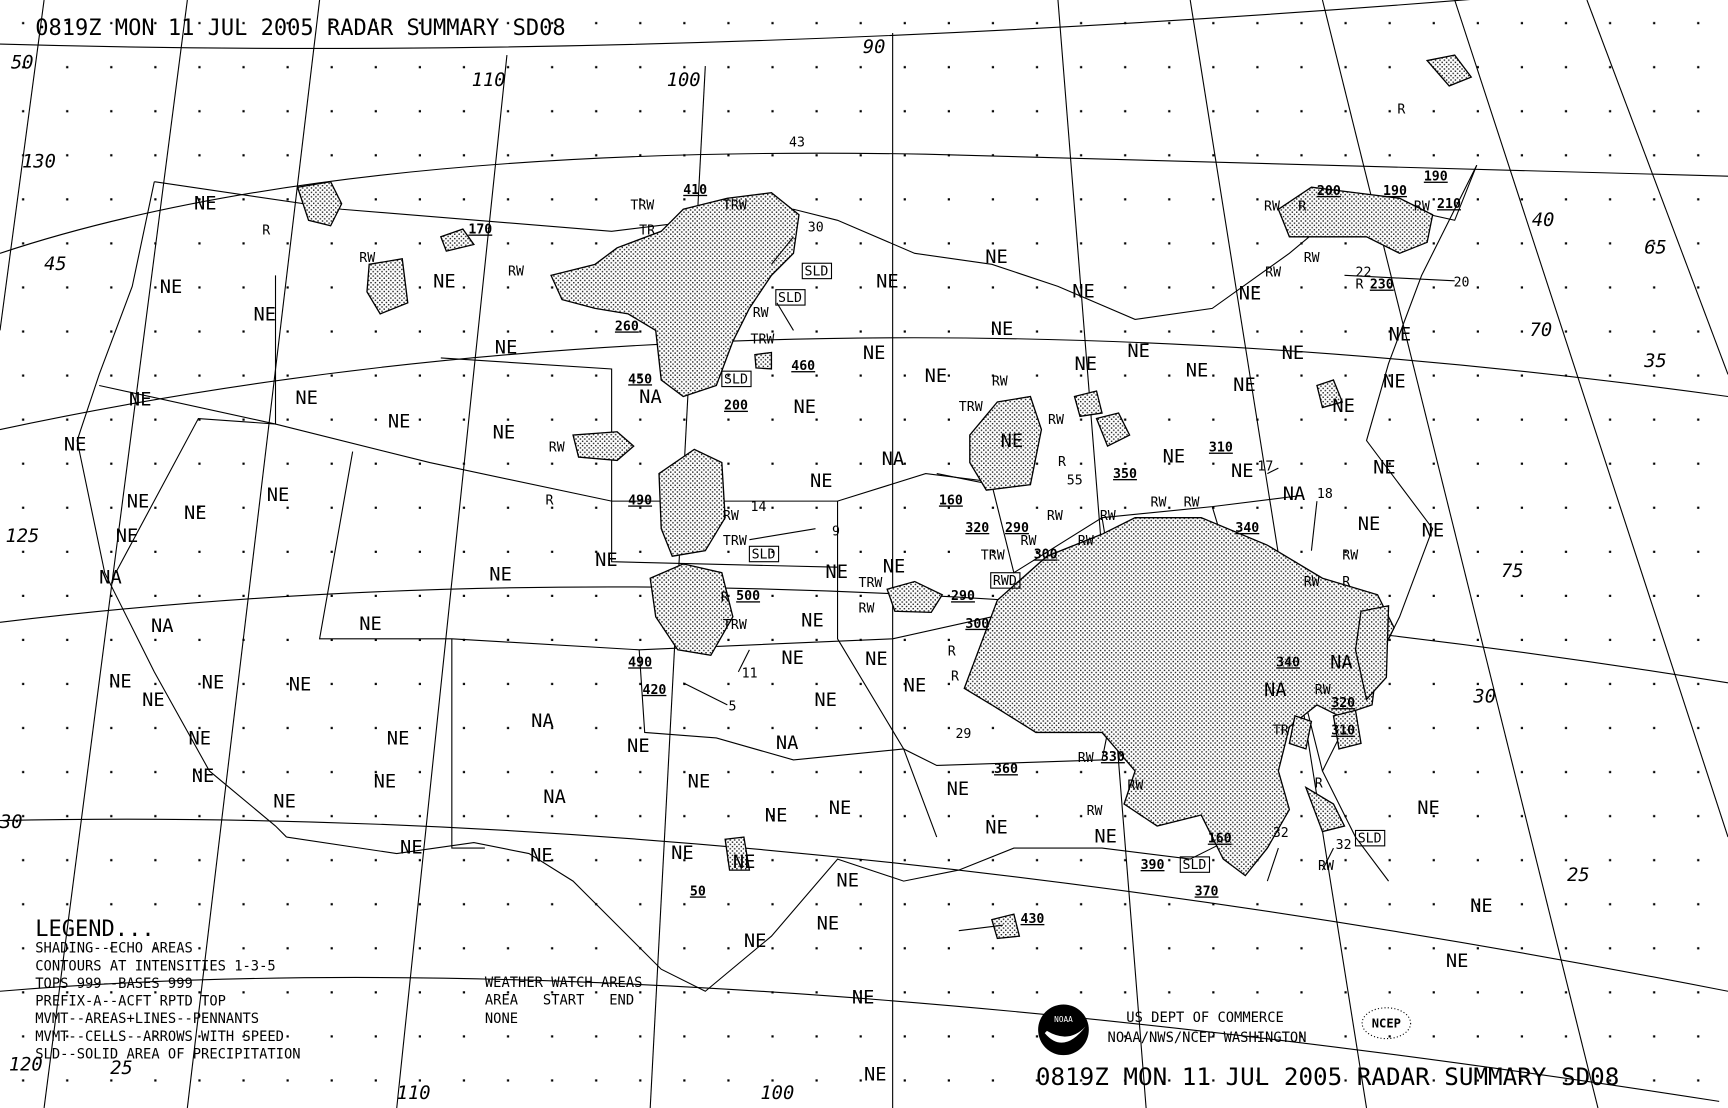  I want to click on ncep-logo: NCEP, so click(1386, 1023).